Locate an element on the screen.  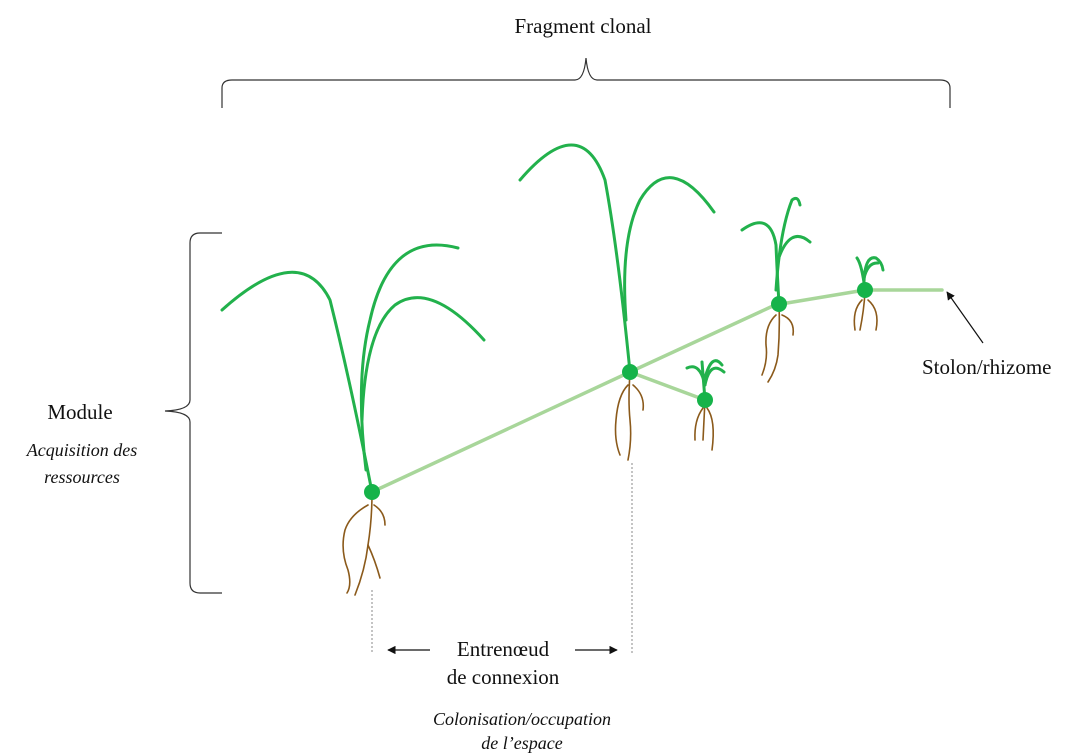
stolon-rhizome is located at coordinates (657, 391).